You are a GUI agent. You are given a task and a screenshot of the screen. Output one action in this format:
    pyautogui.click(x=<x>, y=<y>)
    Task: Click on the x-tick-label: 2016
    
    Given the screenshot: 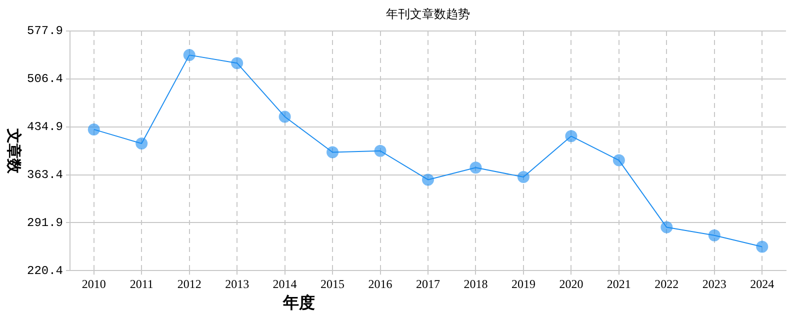 What is the action you would take?
    pyautogui.click(x=380, y=283)
    